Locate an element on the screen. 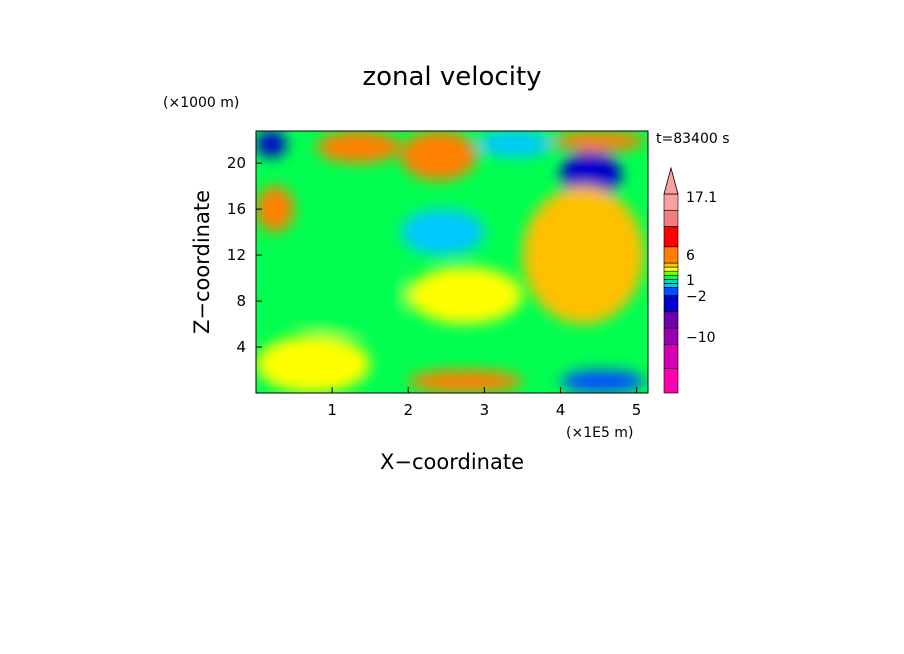  y-tick-label: 16 is located at coordinates (236, 209).